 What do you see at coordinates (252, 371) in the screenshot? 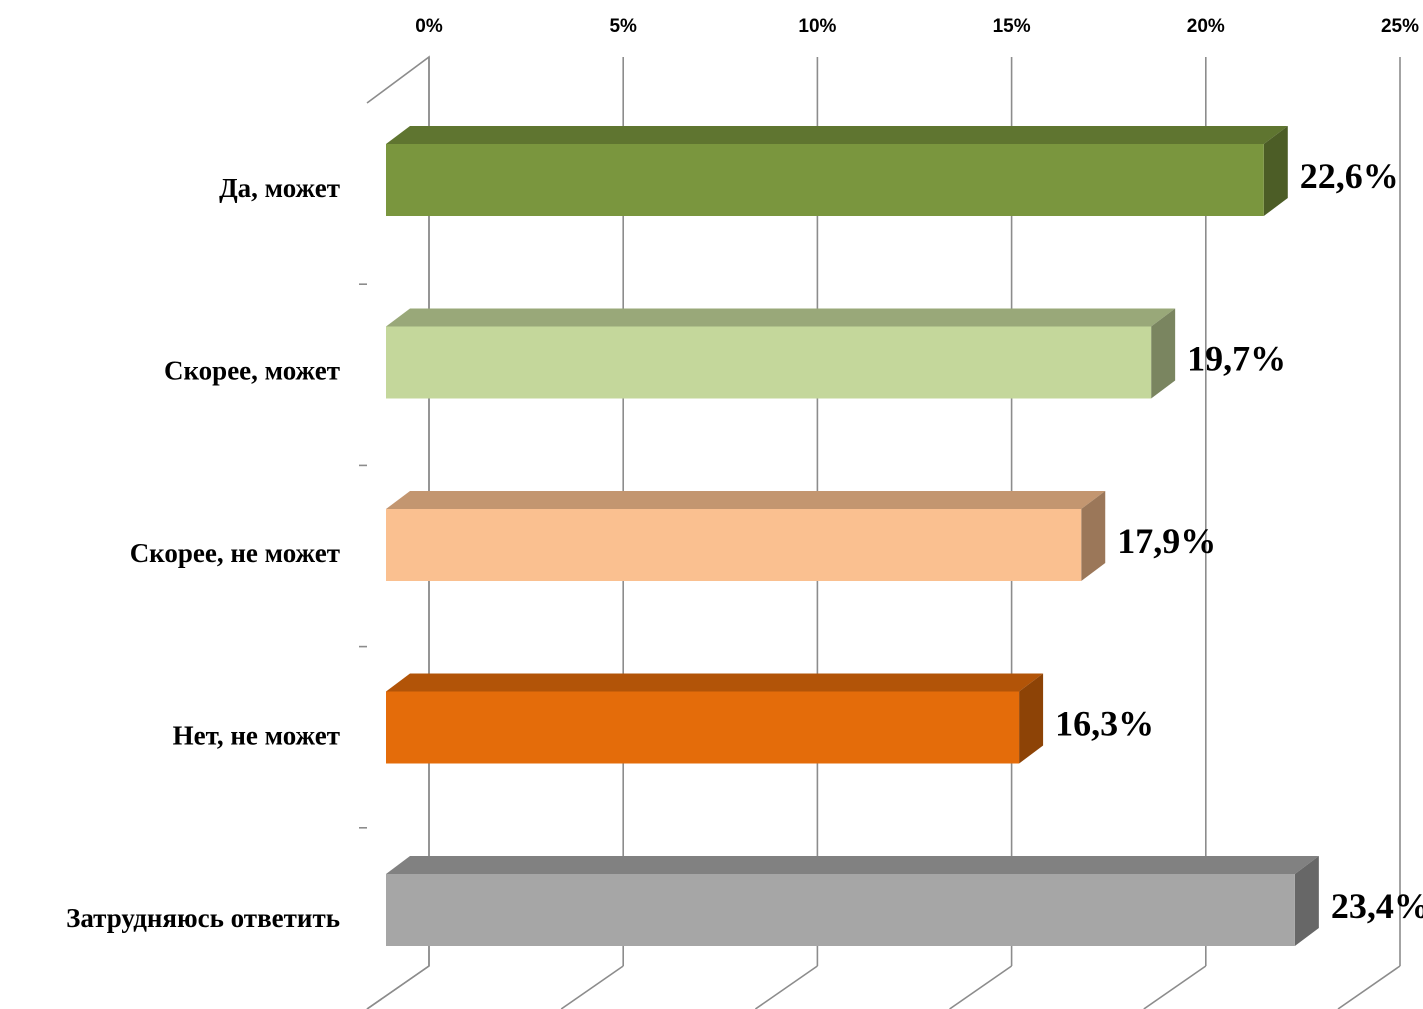
I see `category-label: Скорее, может` at bounding box center [252, 371].